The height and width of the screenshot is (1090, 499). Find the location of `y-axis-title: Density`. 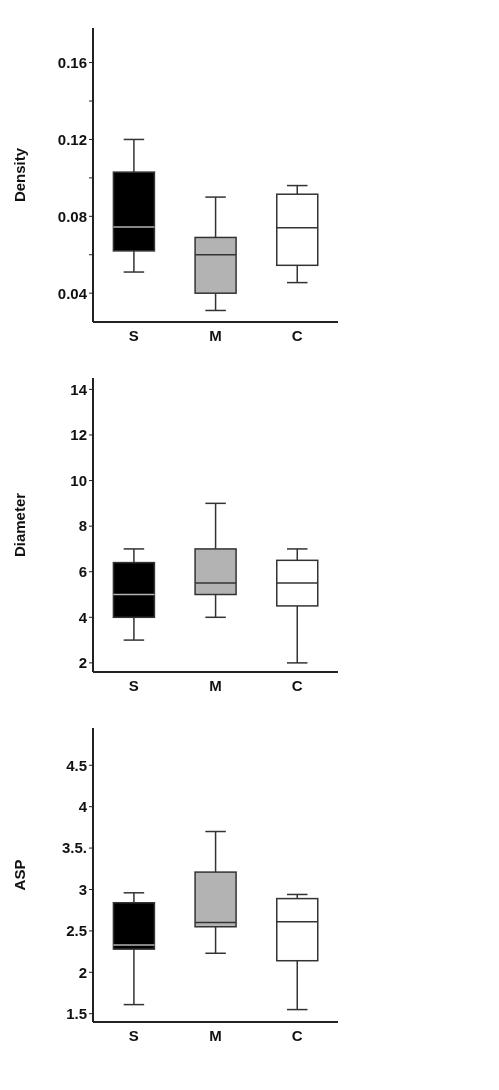

y-axis-title: Density is located at coordinates (20, 175).